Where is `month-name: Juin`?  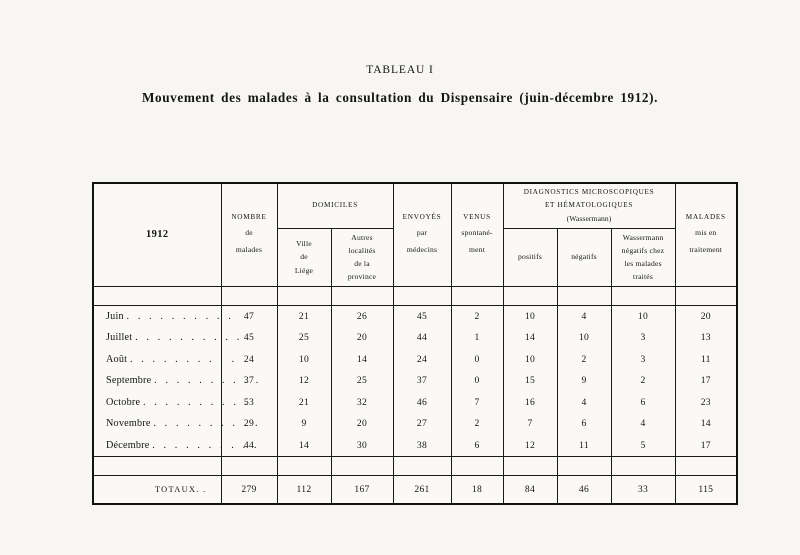
month-name: Juin is located at coordinates (115, 316).